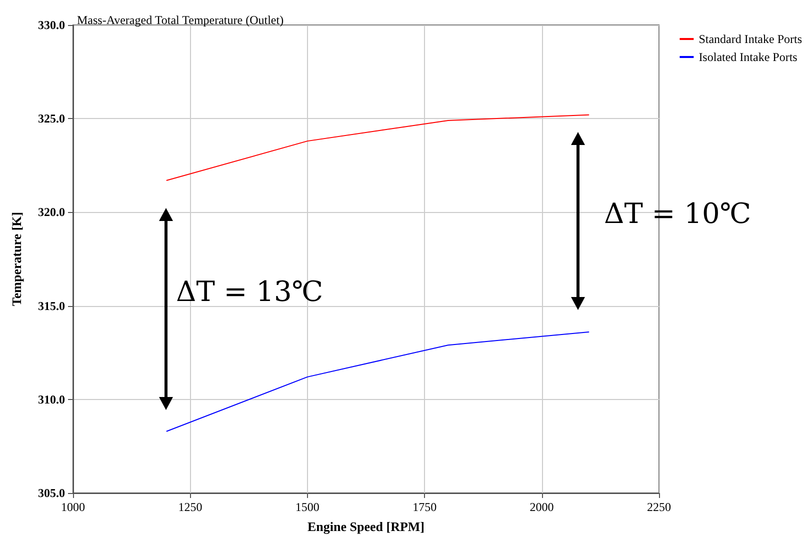 The height and width of the screenshot is (538, 809). I want to click on x-tick-label: 1000, so click(73, 507).